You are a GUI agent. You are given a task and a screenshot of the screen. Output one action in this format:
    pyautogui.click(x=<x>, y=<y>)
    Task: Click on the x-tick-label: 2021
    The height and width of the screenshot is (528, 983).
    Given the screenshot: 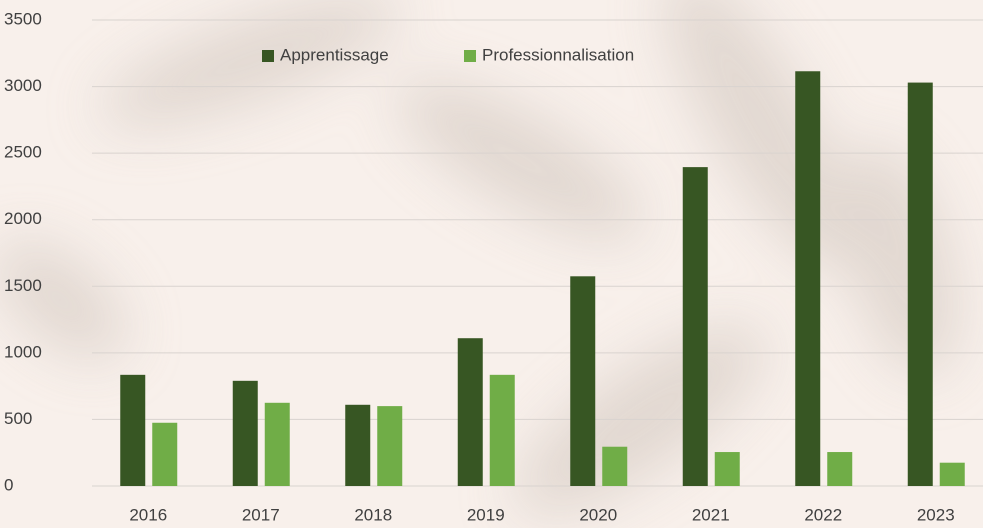 What is the action you would take?
    pyautogui.click(x=711, y=514)
    